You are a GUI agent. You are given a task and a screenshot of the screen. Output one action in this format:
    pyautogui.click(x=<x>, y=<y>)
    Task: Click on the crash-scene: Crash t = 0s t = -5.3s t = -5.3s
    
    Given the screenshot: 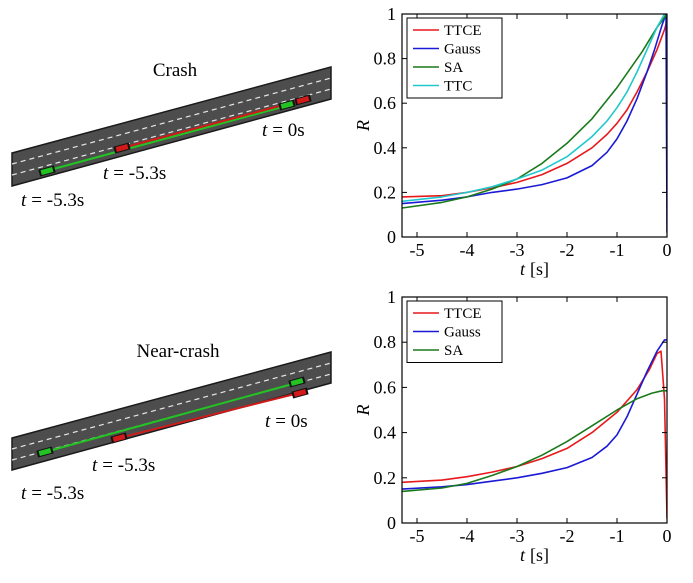 What is the action you would take?
    pyautogui.click(x=171, y=135)
    